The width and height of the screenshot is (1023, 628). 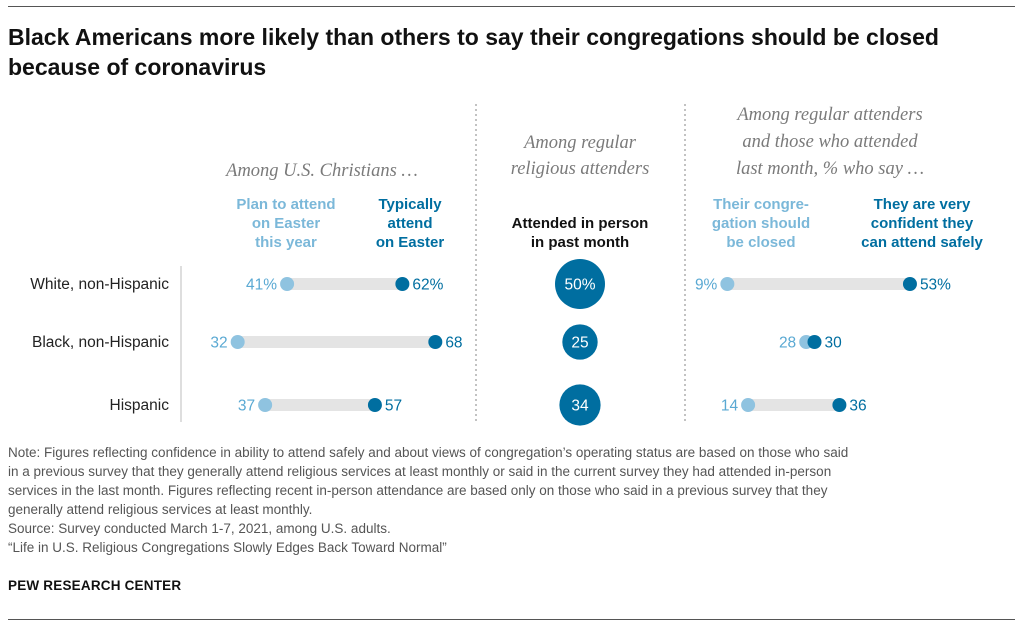 I want to click on column-header-typical-easter: Typically attend on Easter, so click(x=410, y=223).